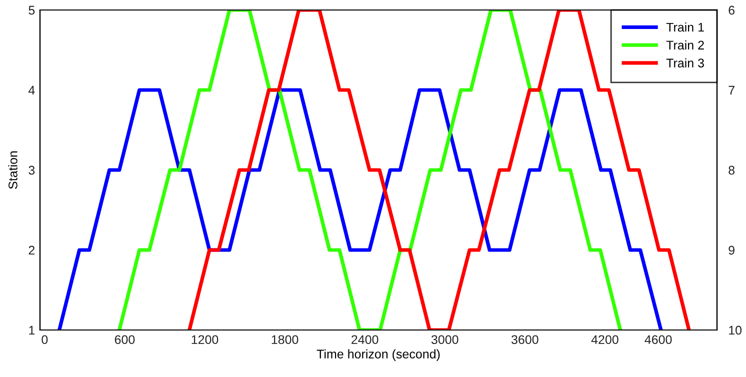 The height and width of the screenshot is (377, 746). I want to click on y-tick-label: 2, so click(31, 250).